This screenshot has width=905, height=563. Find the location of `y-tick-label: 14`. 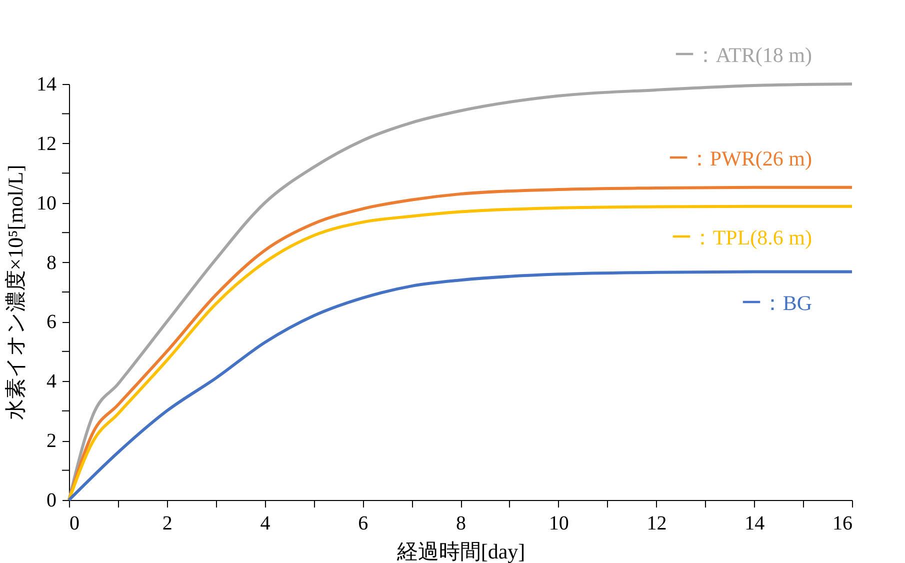

y-tick-label: 14 is located at coordinates (46, 85).